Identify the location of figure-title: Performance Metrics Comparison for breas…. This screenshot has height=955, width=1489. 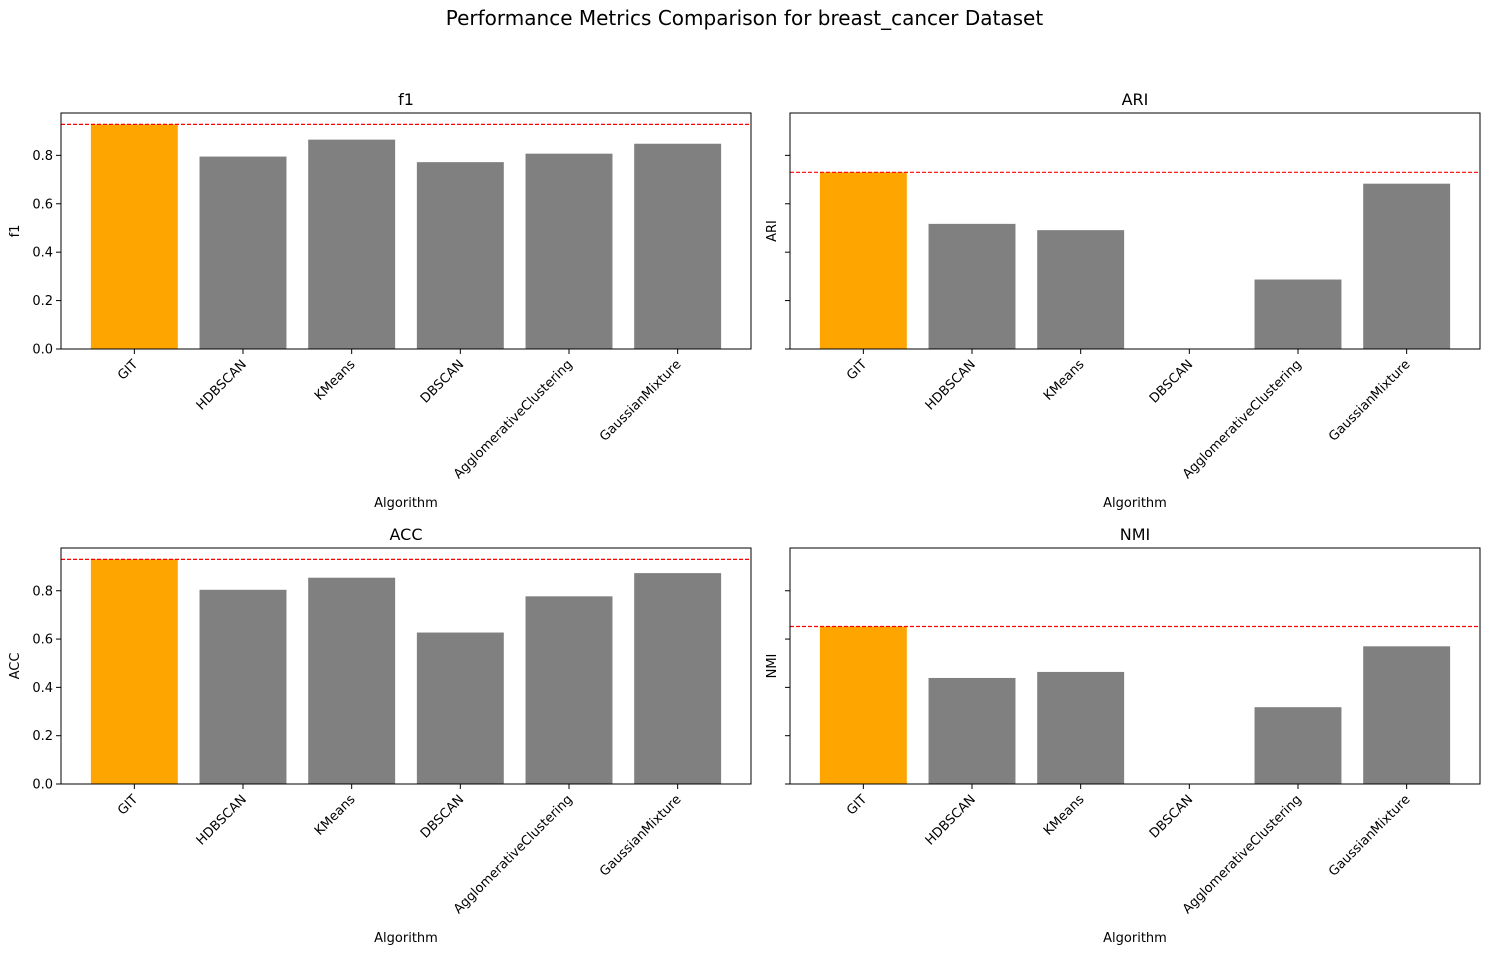
(744, 18).